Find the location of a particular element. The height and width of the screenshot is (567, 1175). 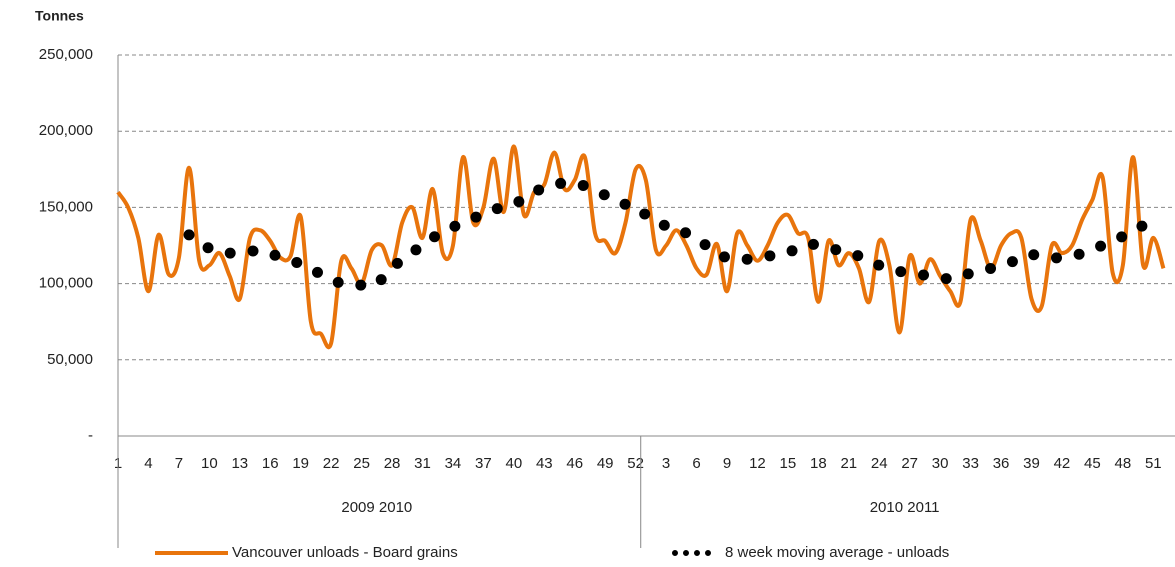

x-tick-label: 27 is located at coordinates (909, 463).